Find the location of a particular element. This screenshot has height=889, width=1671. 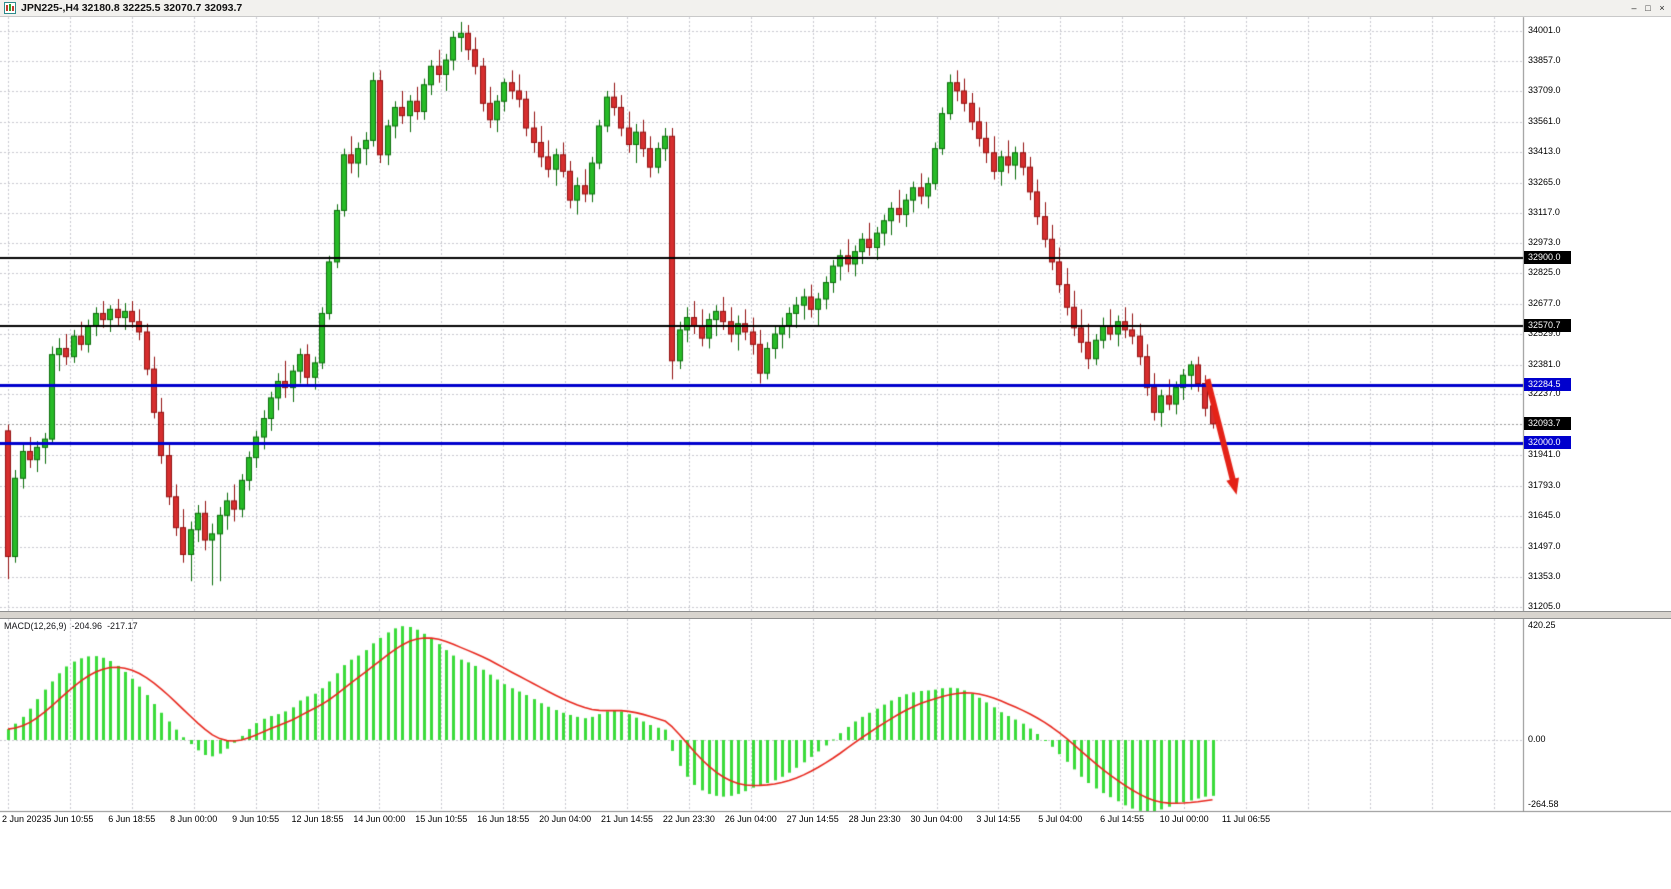

close-button: × is located at coordinates (1662, 7).